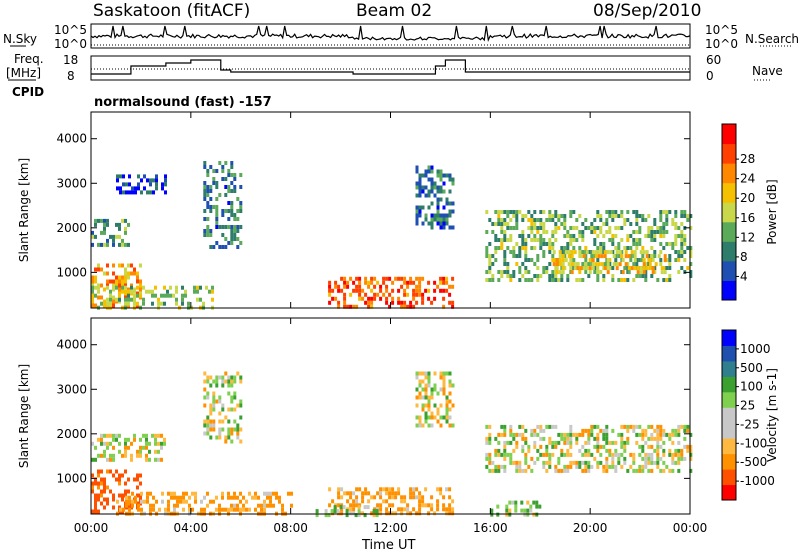 This screenshot has width=800, height=554. I want to click on velocity-ytick-label: 2000, so click(71, 434).